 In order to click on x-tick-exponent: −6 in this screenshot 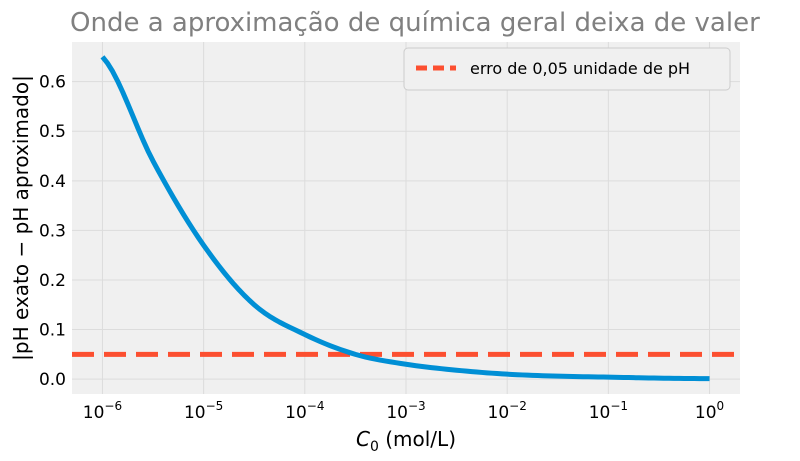, I will do `click(113, 406)`.